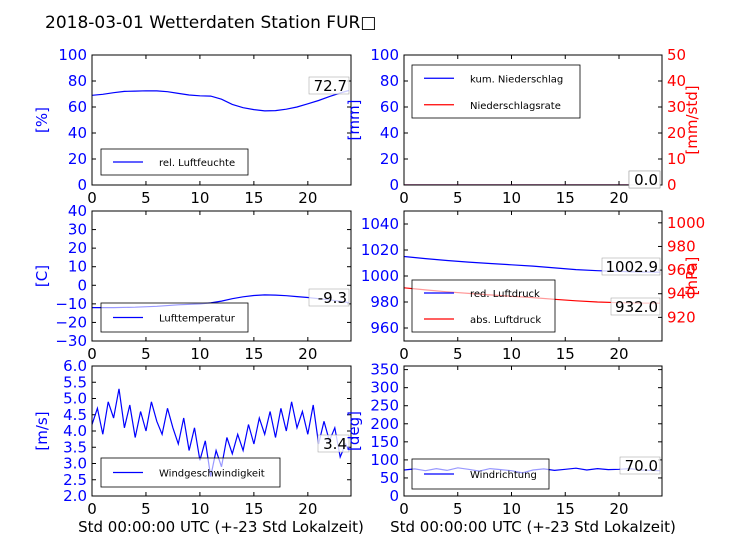  Describe the element at coordinates (174, 162) in the screenshot. I see `legend: rel. Luftfeuchte` at that location.